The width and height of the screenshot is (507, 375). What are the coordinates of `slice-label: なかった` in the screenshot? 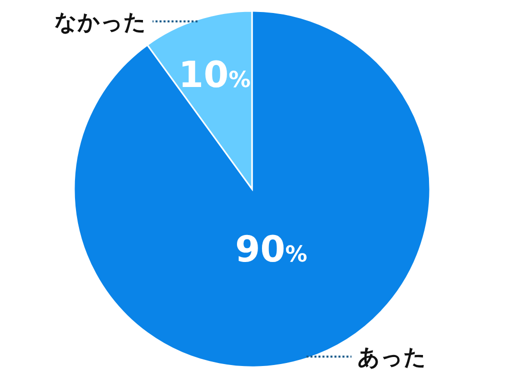 It's located at (100, 23).